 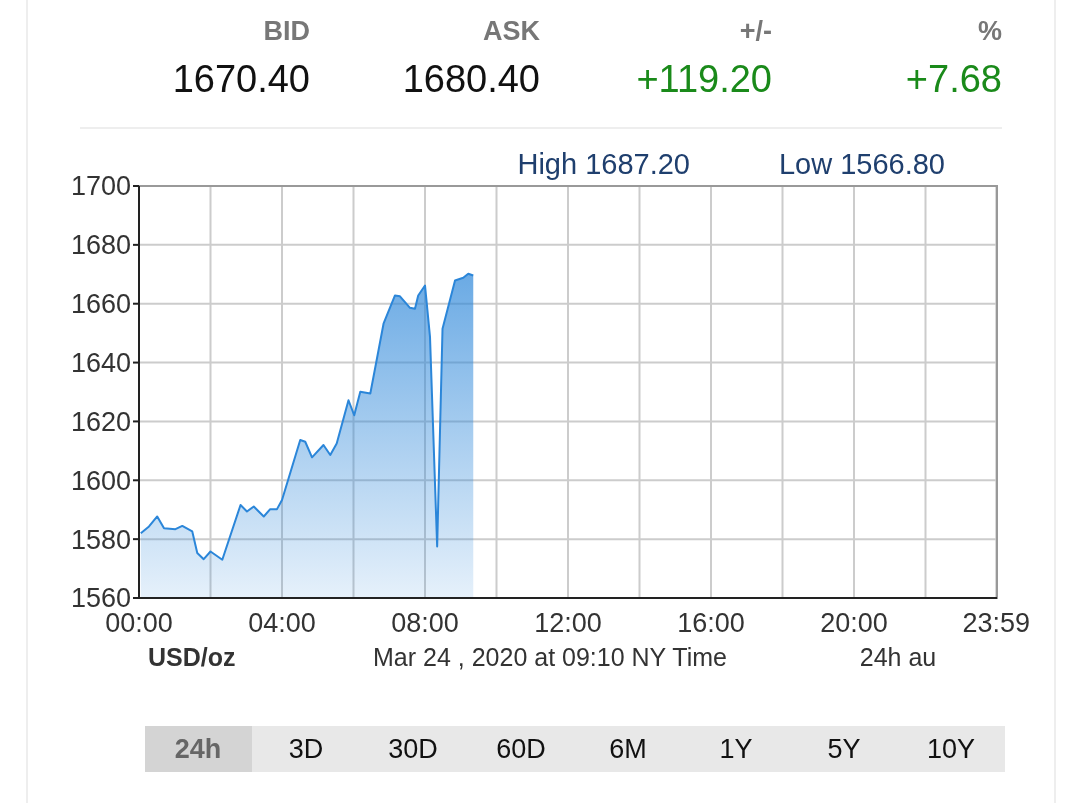 What do you see at coordinates (100, 421) in the screenshot?
I see `y-tick-label: 1620` at bounding box center [100, 421].